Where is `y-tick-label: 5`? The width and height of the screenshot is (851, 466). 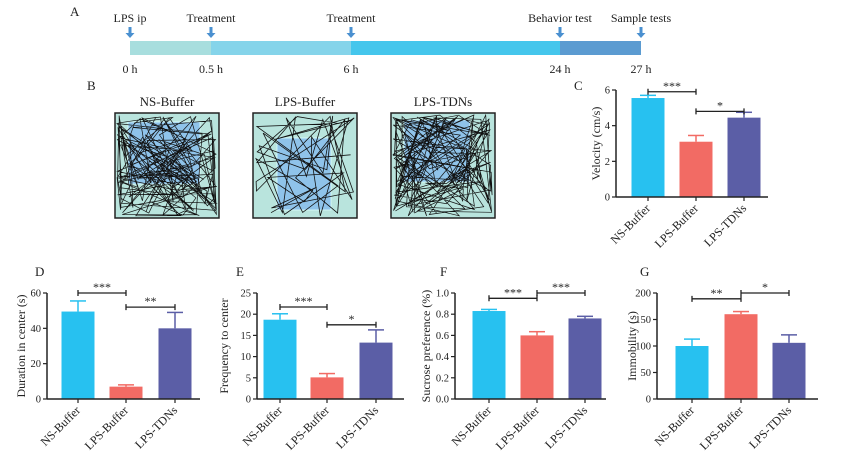
y-tick-label: 5 is located at coordinates (248, 378).